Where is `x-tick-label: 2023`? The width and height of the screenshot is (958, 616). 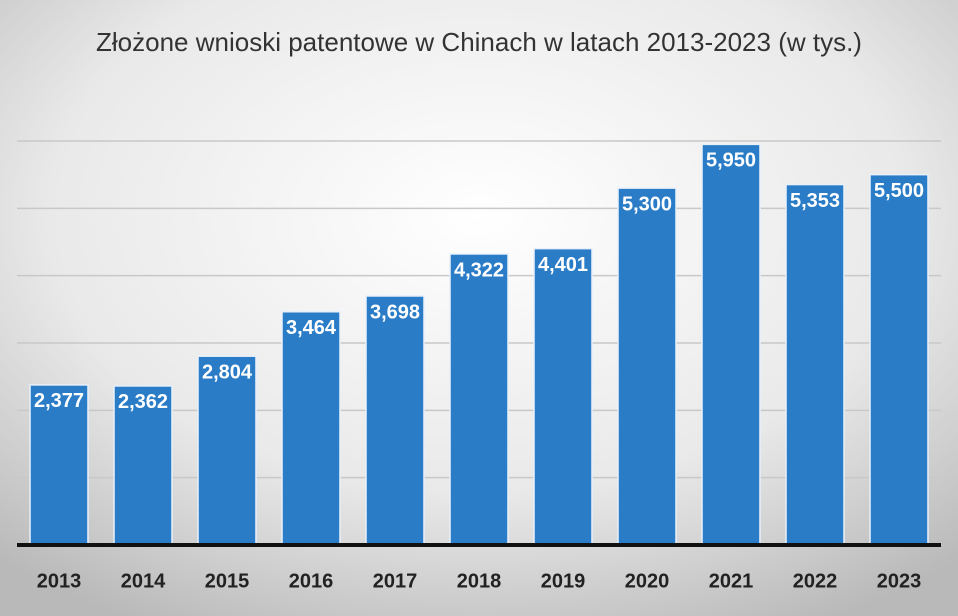
x-tick-label: 2023 is located at coordinates (899, 581).